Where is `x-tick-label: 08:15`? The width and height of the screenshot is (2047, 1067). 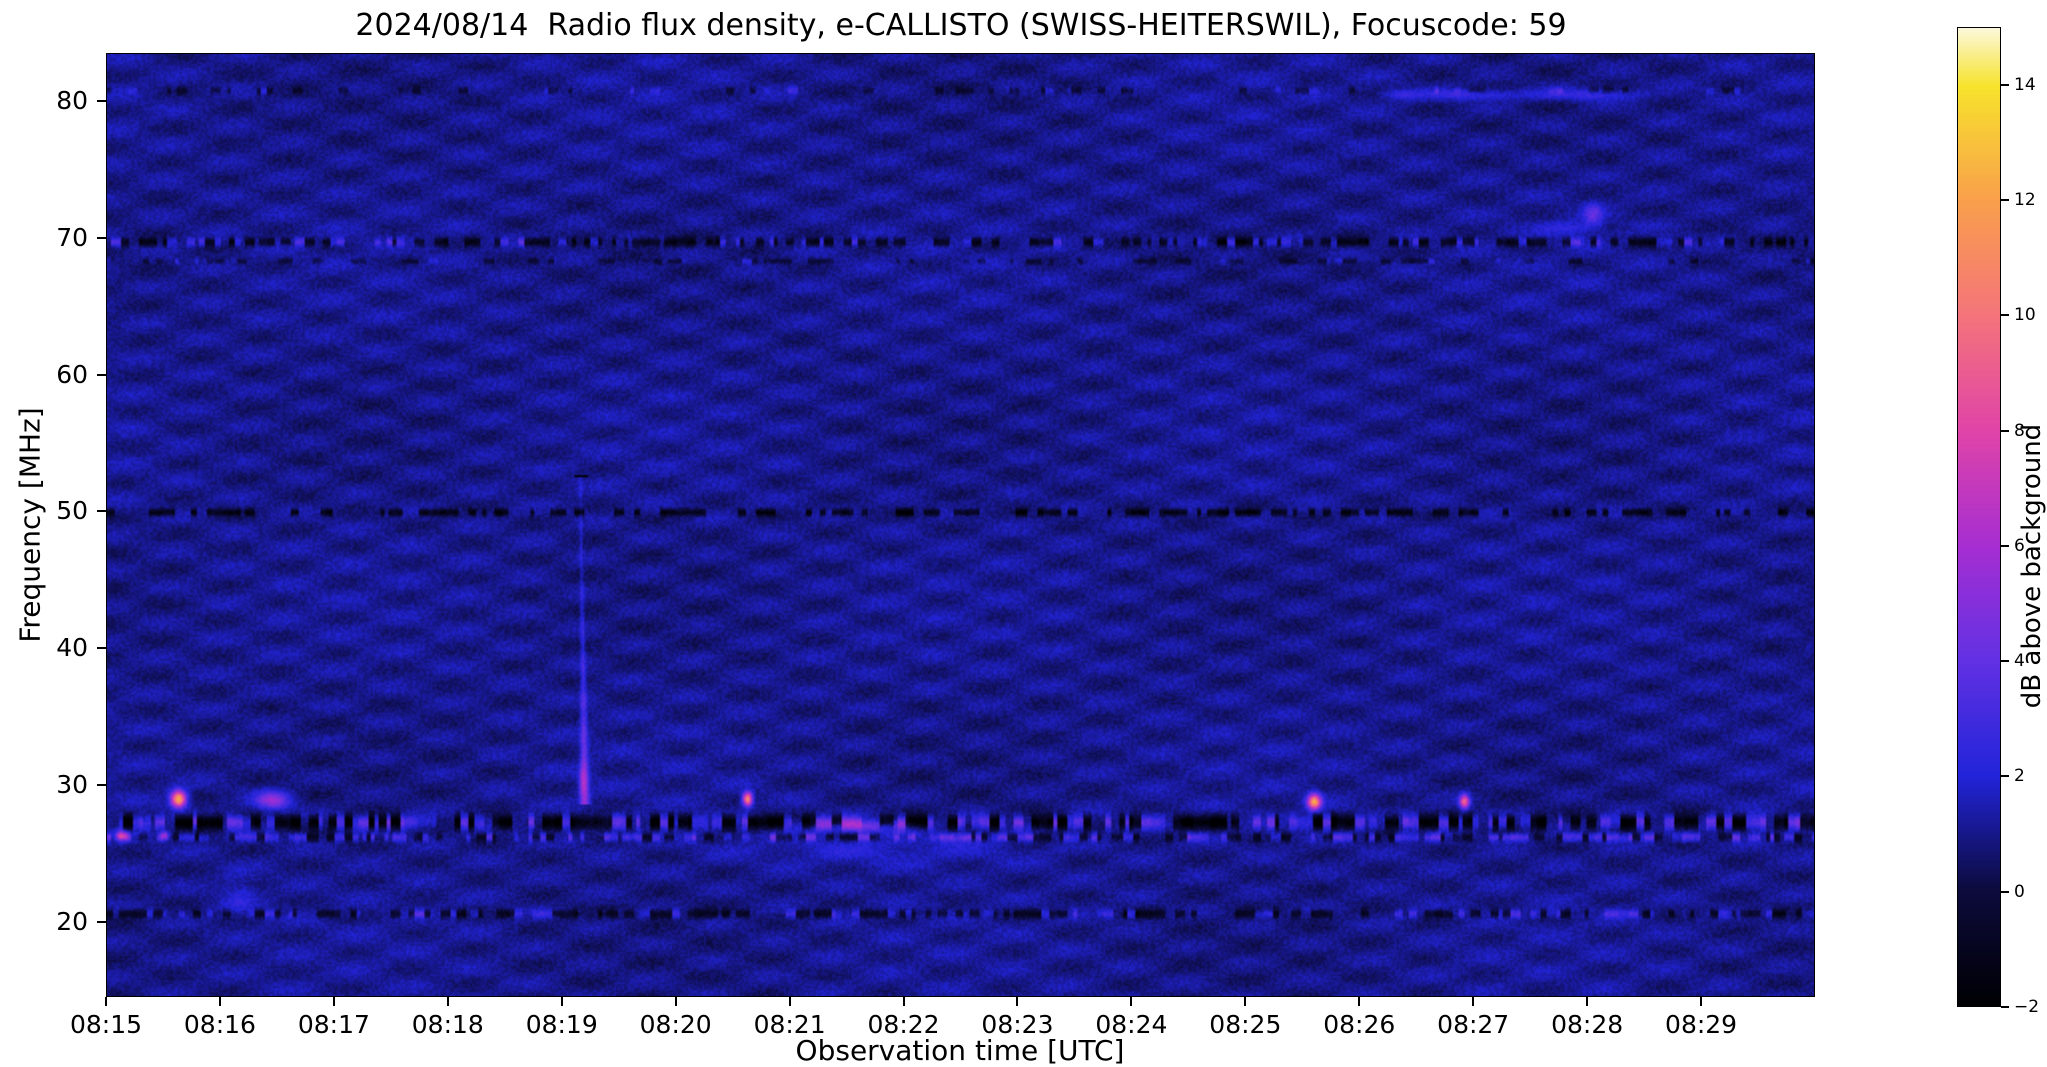 x-tick-label: 08:15 is located at coordinates (106, 1024).